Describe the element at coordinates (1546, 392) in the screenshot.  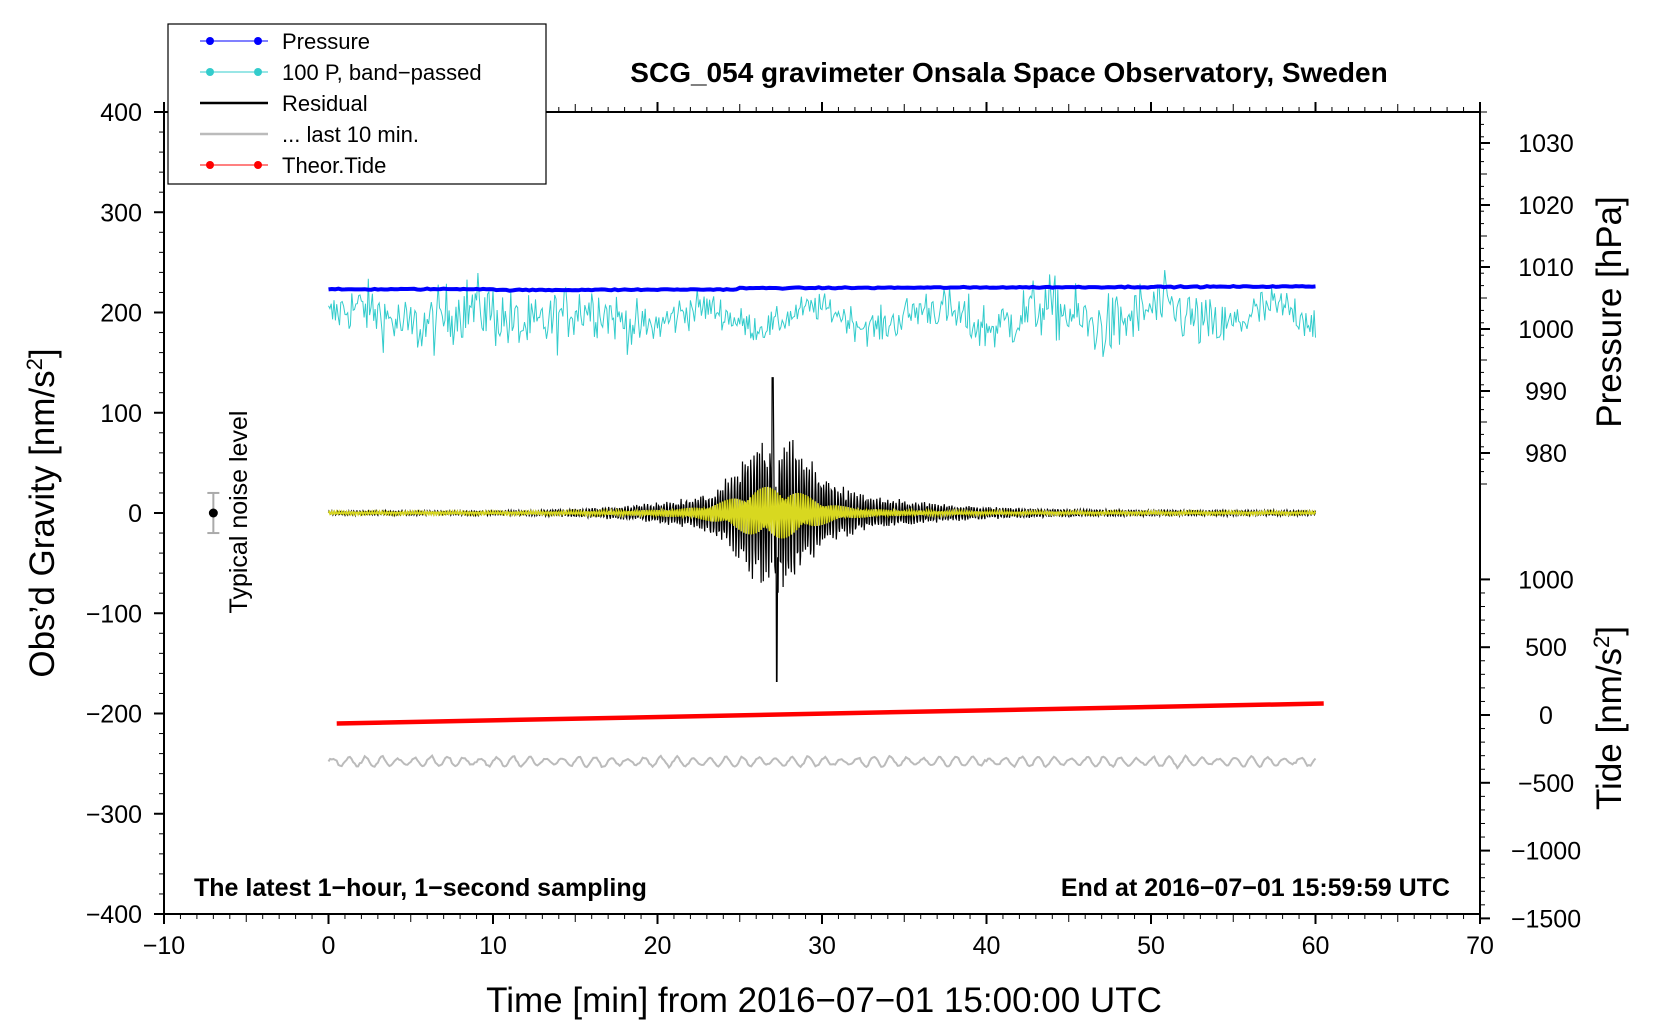
I see `pressure-tick-label: 990` at that location.